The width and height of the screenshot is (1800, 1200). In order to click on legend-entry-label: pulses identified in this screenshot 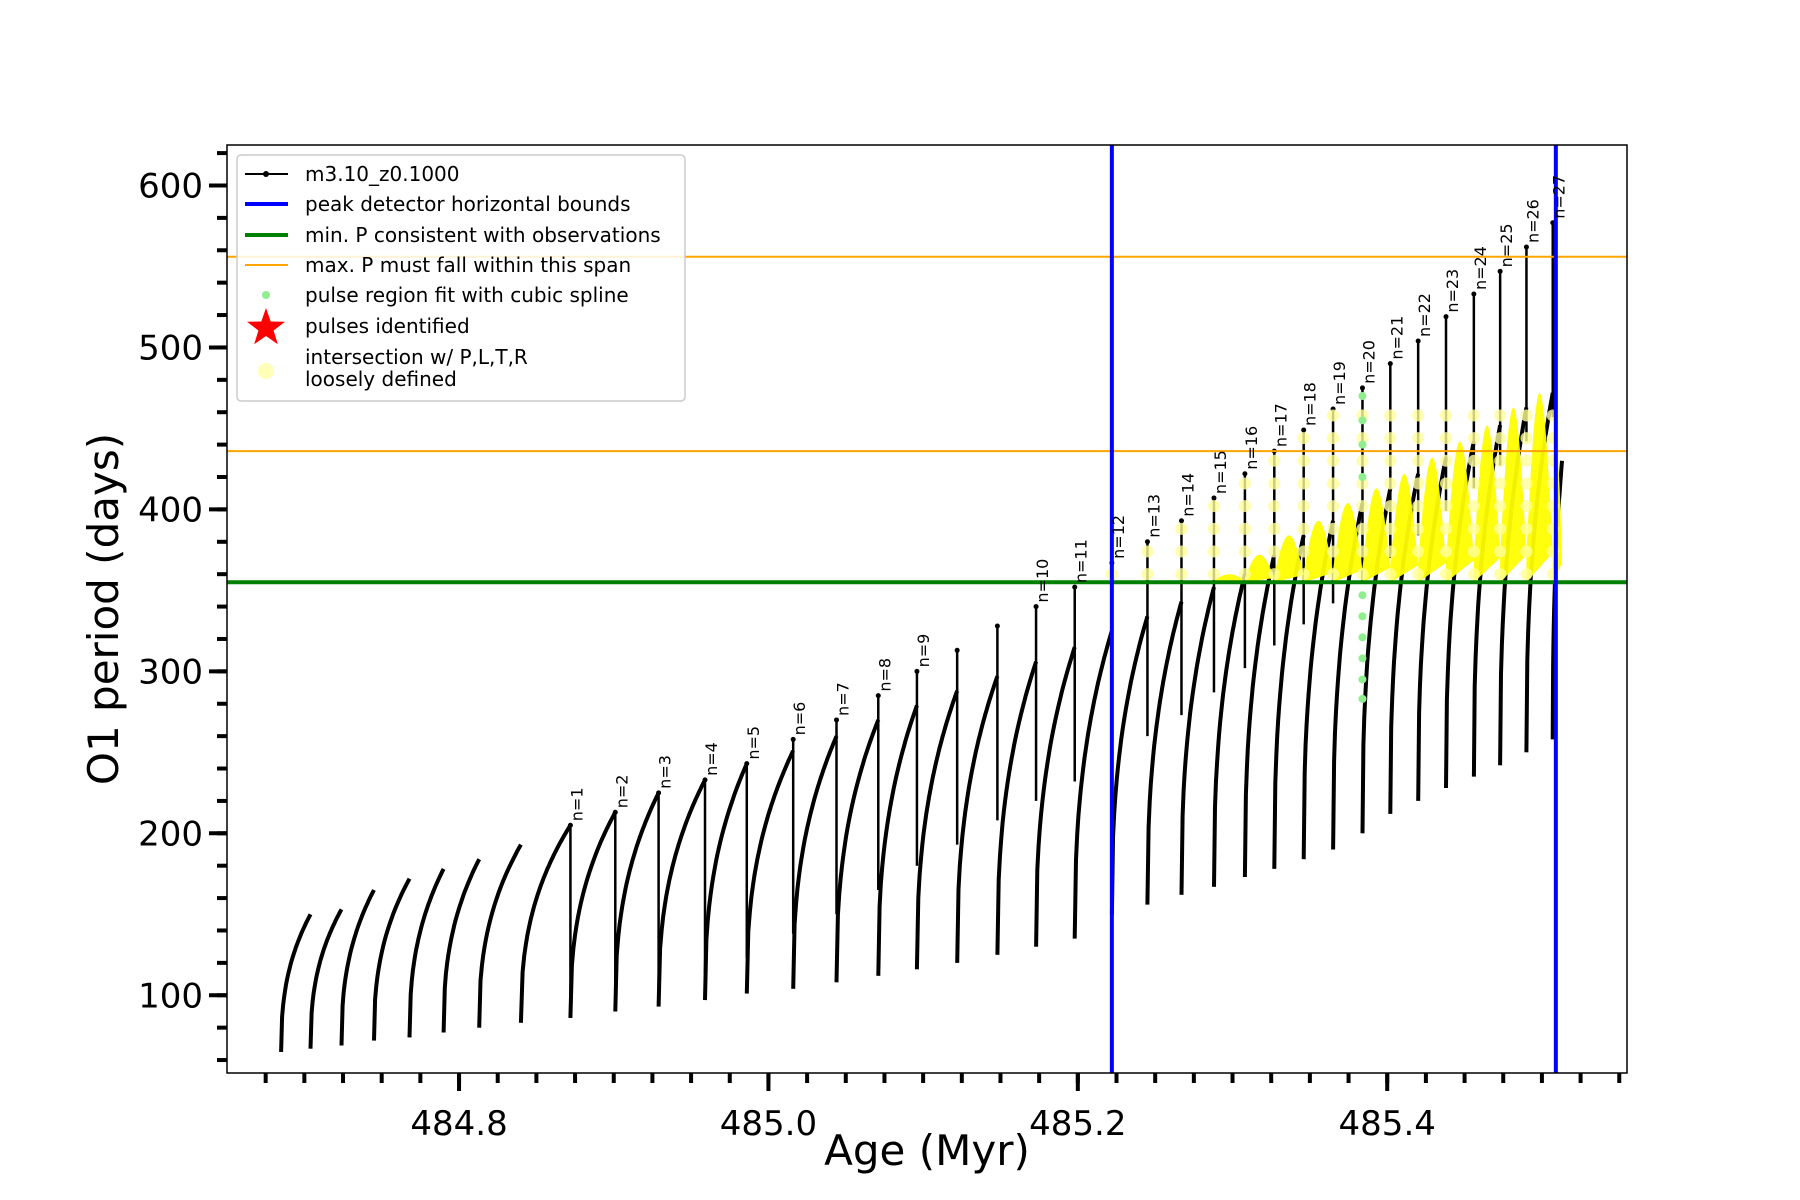, I will do `click(387, 326)`.